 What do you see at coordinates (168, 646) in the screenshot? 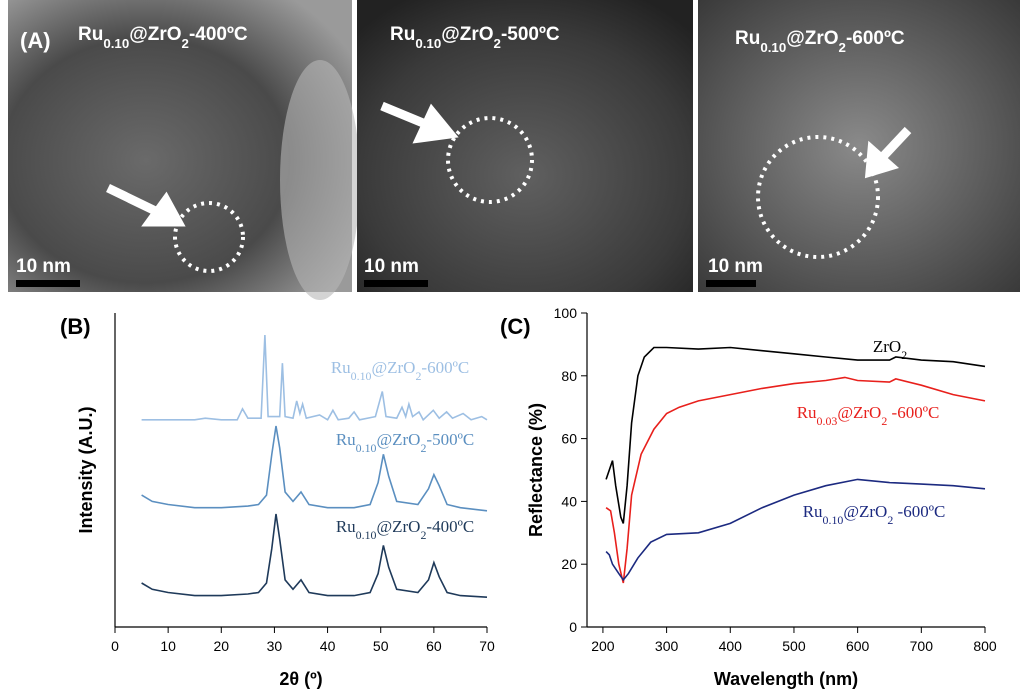
I see `x-tick-label: 10` at bounding box center [168, 646].